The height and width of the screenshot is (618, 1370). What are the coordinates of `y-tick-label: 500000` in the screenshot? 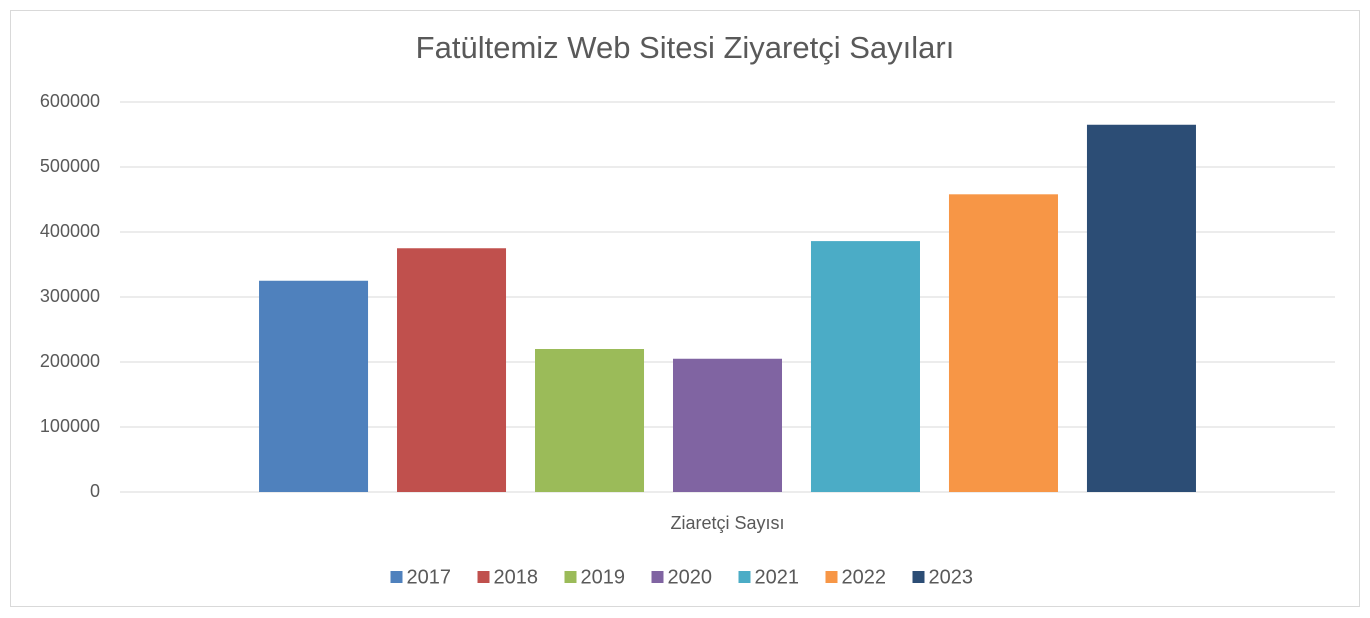 It's located at (70, 166).